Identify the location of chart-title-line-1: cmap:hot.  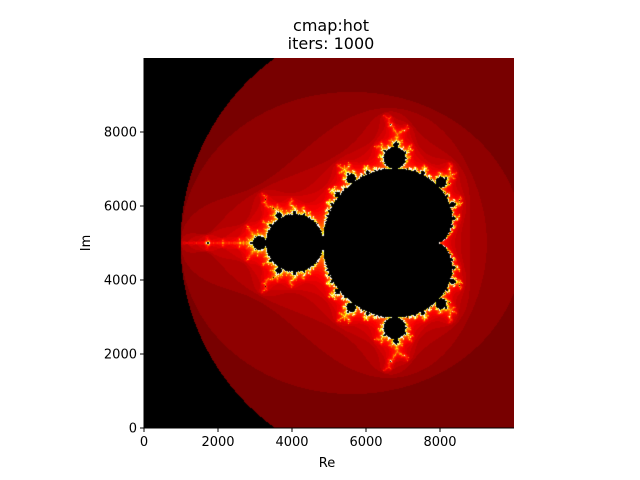
(331, 25).